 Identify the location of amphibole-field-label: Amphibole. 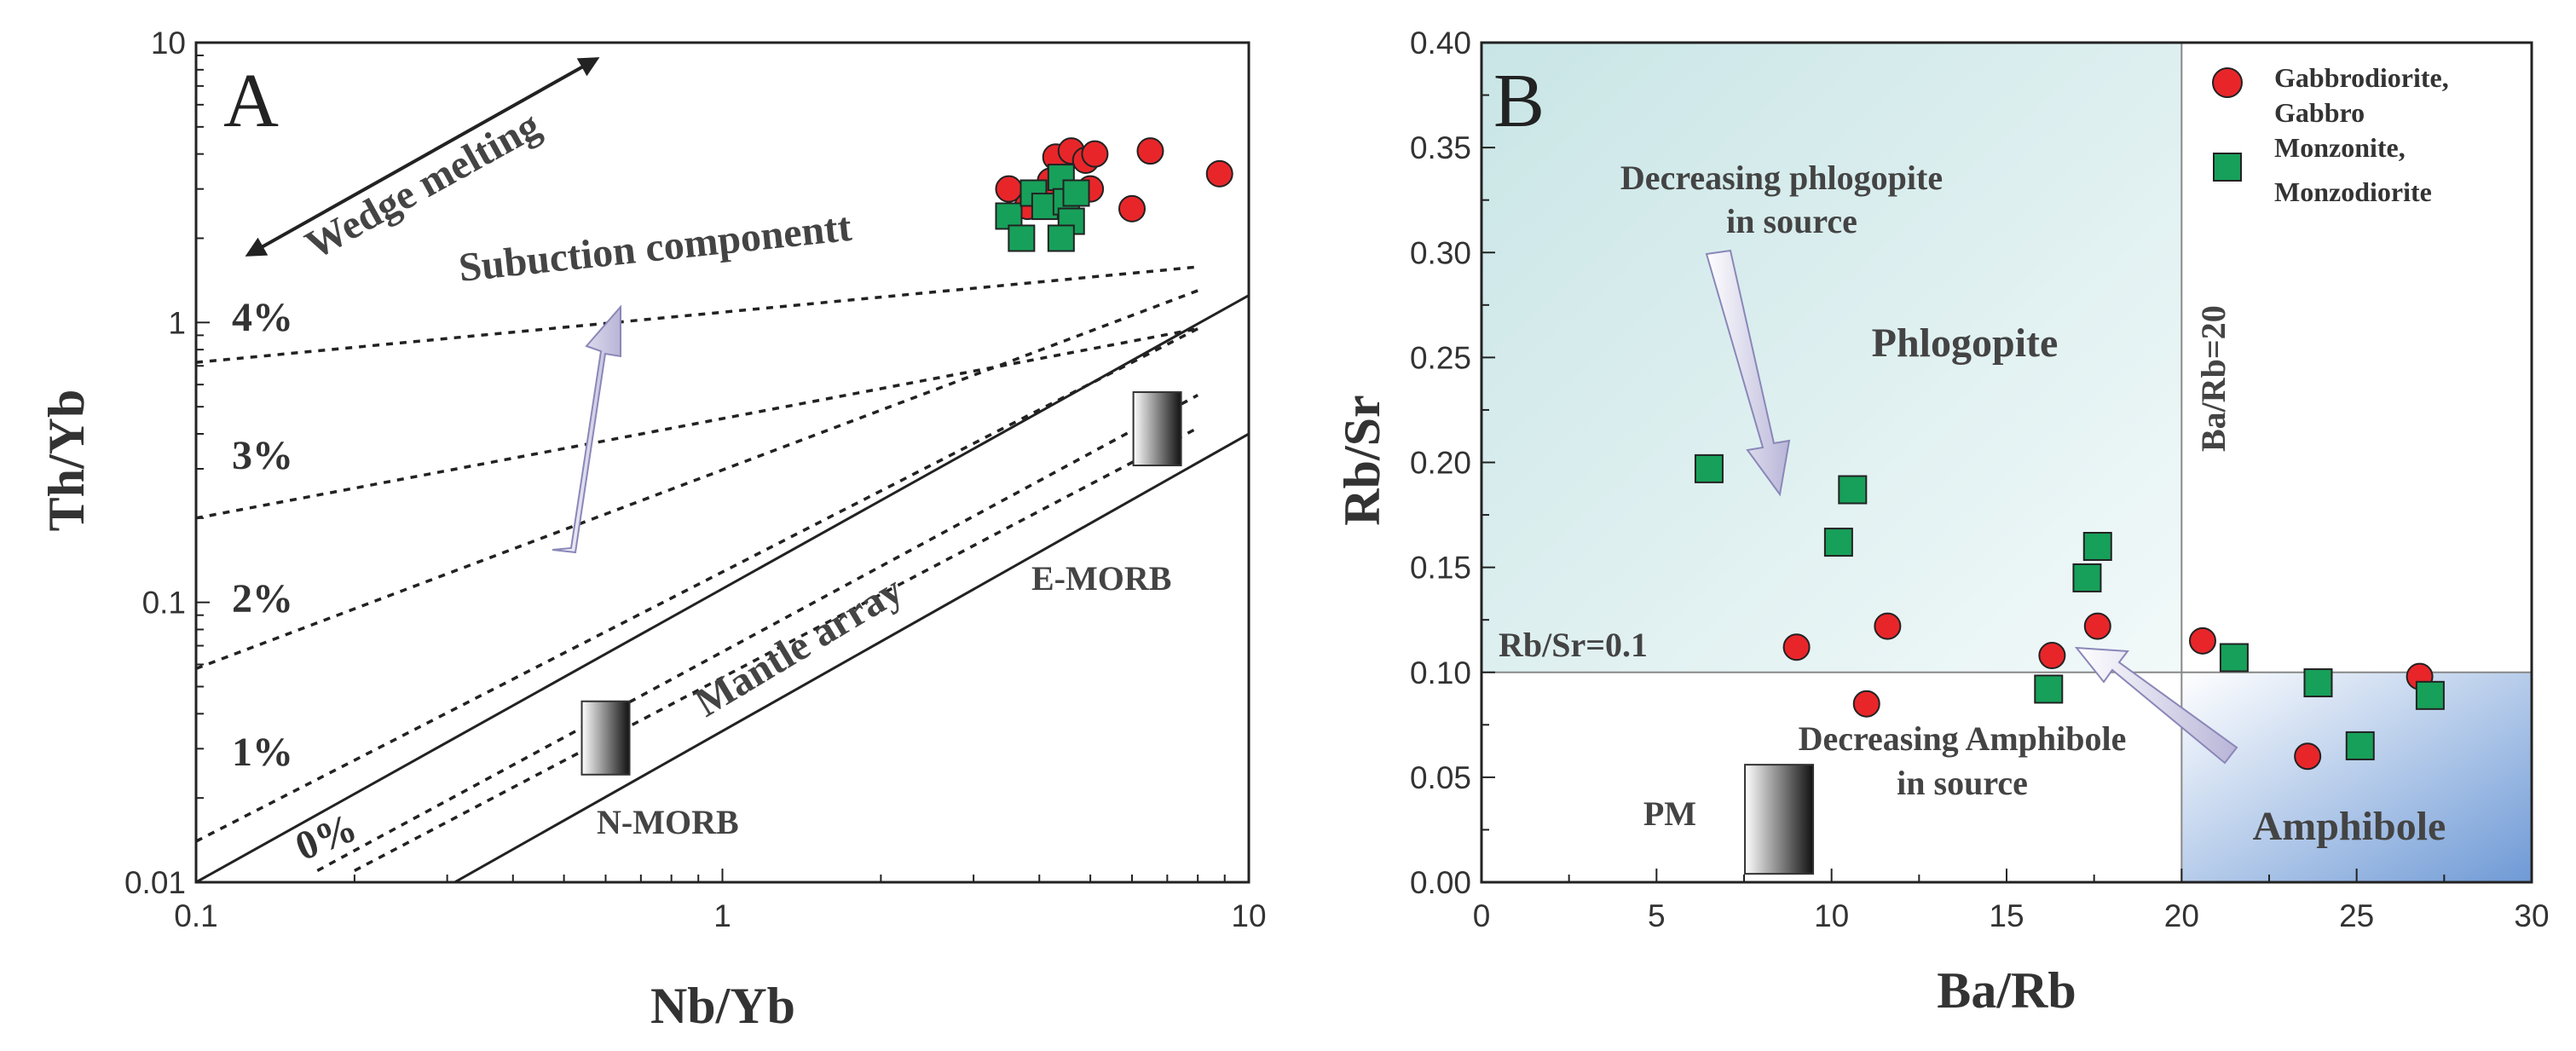
(2349, 826).